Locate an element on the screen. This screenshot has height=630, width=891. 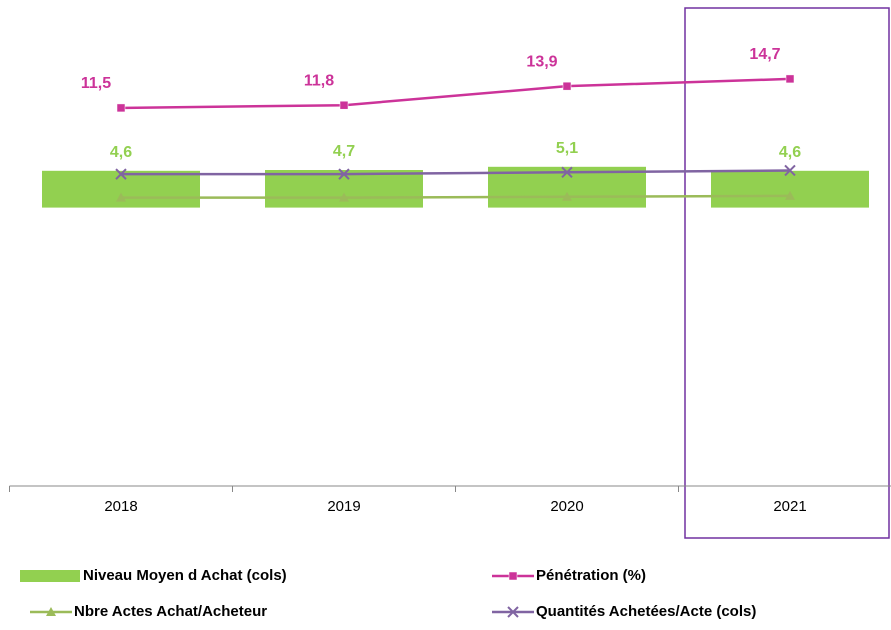
legend-label: Niveau Moyen d Achat (cols) is located at coordinates (185, 575).